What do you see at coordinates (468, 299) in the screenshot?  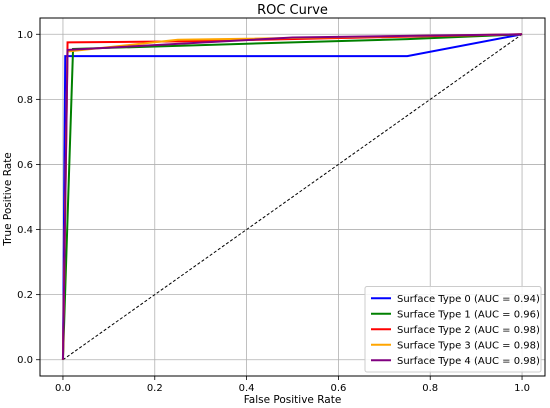 I see `legend-label-surface-type-0: Surface Type 0 (AUC = 0.94)` at bounding box center [468, 299].